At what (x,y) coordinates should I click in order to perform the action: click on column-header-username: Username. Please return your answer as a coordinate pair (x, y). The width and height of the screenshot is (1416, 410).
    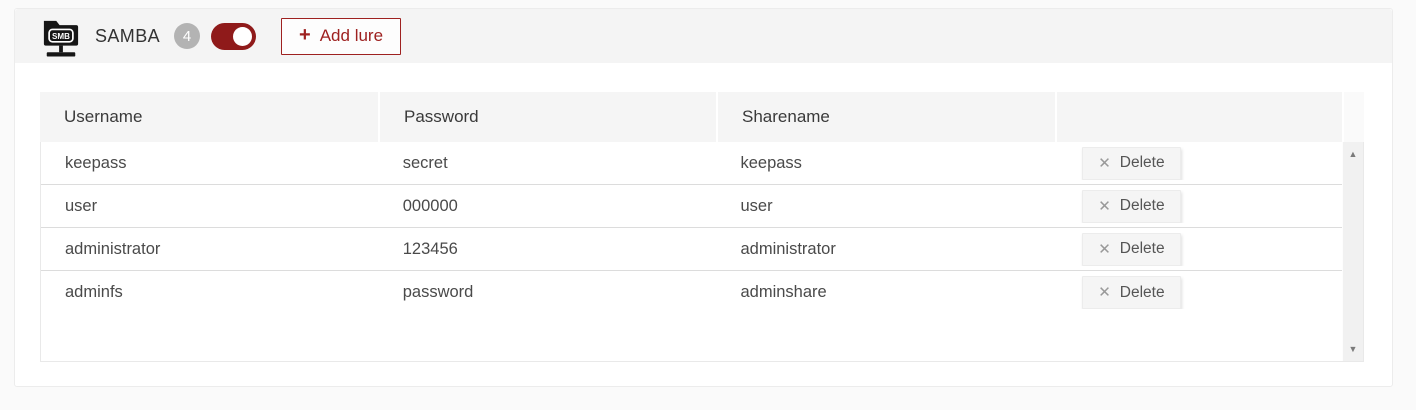
    Looking at the image, I should click on (209, 117).